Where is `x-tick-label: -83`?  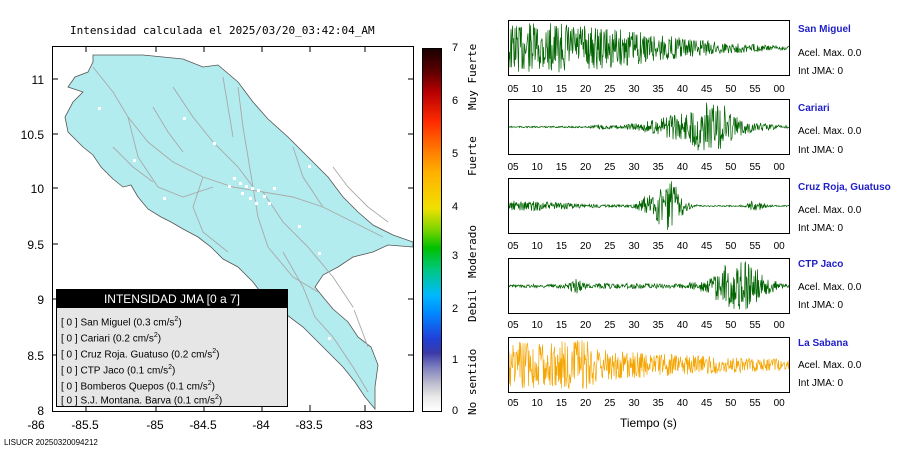 x-tick-label: -83 is located at coordinates (364, 425).